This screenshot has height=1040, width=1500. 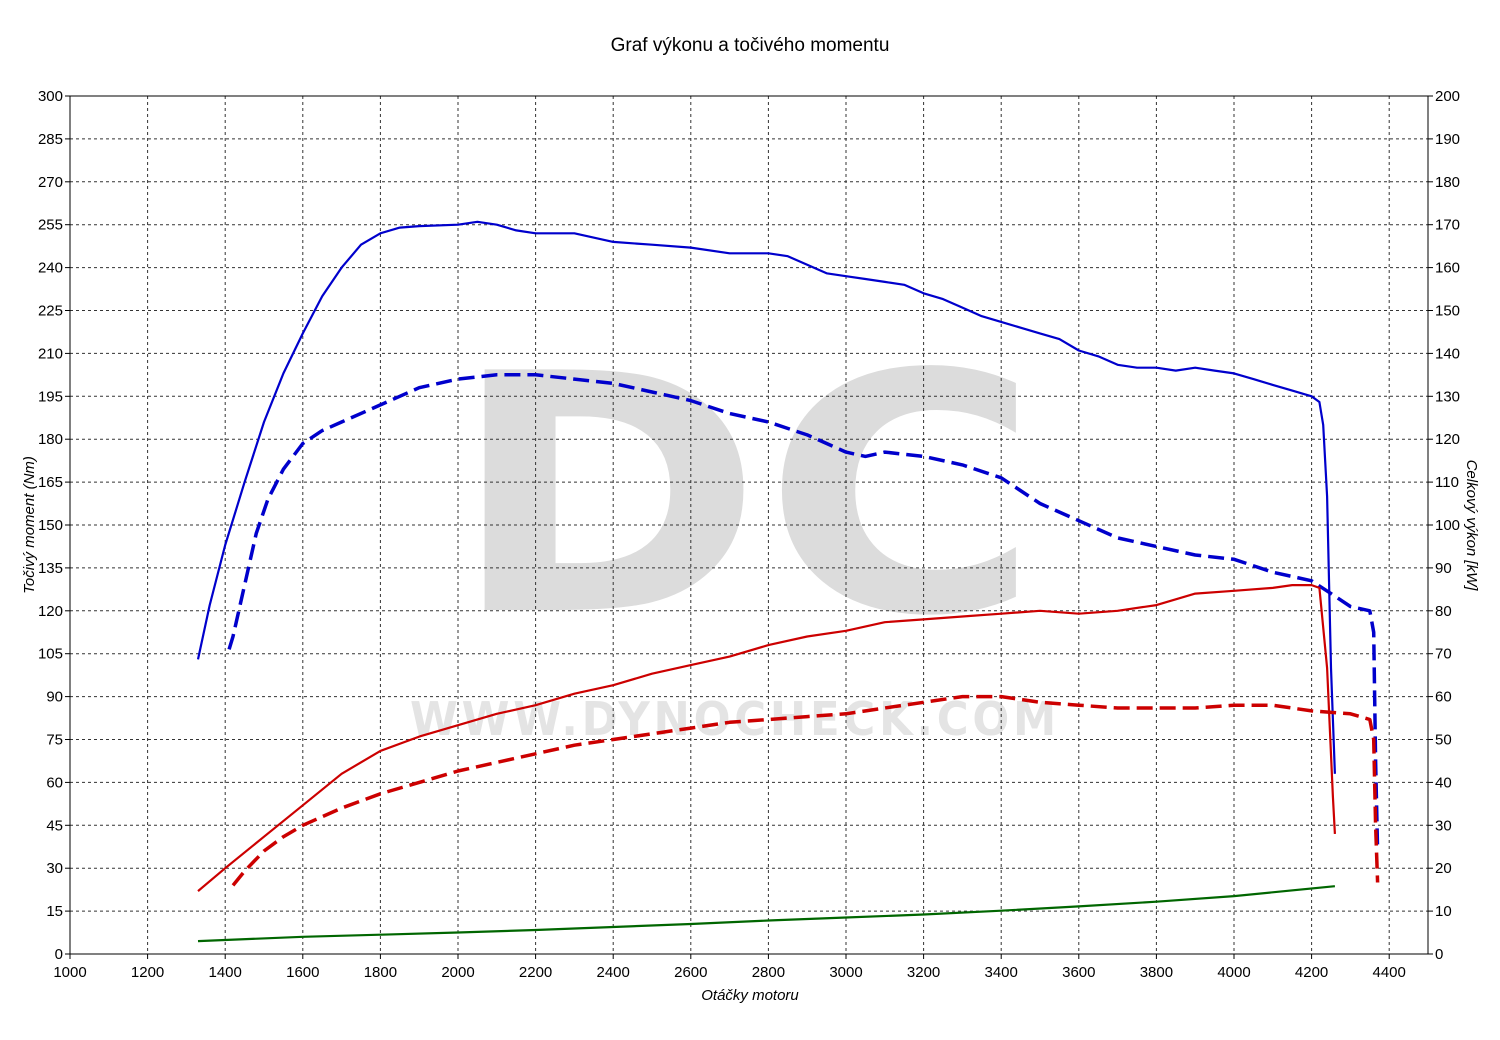 What do you see at coordinates (50, 568) in the screenshot?
I see `left-y-tick-label: 135` at bounding box center [50, 568].